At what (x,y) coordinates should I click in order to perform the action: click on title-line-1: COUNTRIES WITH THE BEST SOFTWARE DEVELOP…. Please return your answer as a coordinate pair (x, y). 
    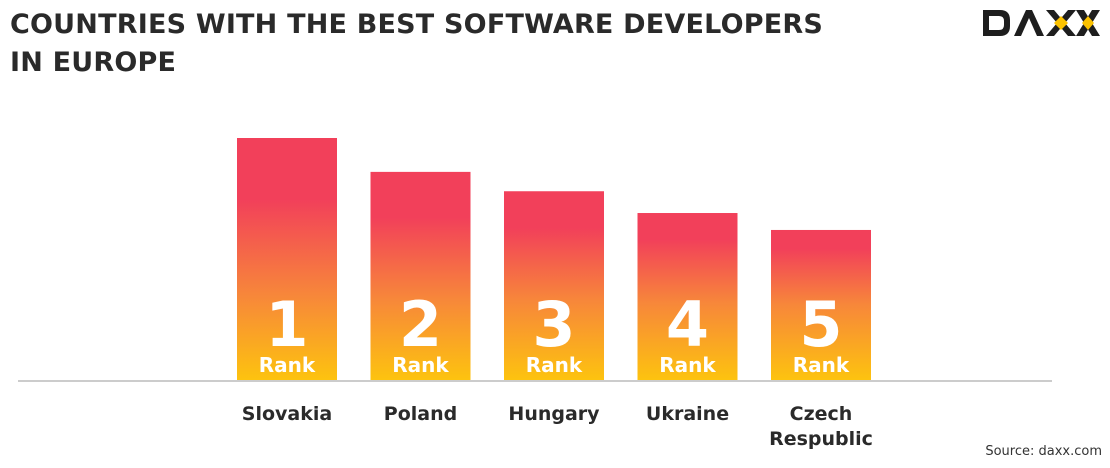
    Looking at the image, I should click on (417, 24).